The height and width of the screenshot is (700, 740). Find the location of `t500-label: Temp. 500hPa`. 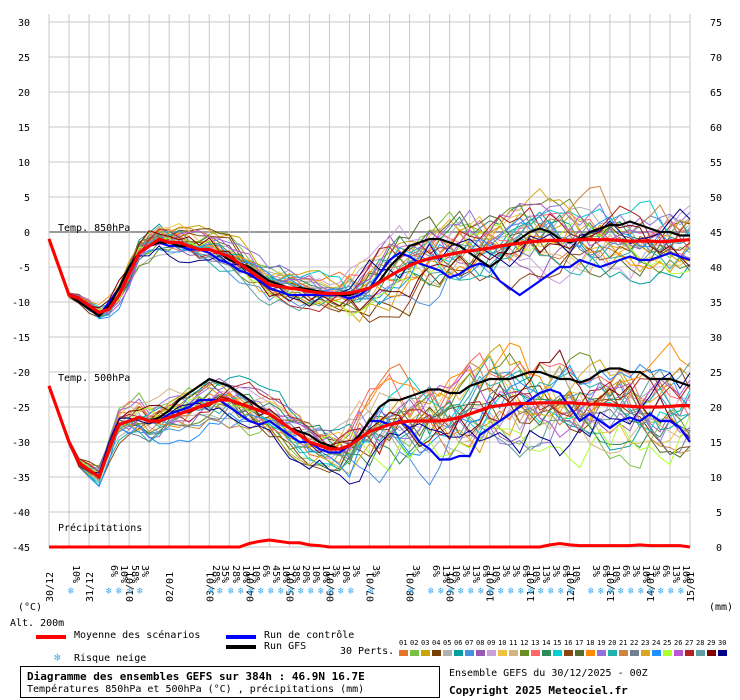

t500-label: Temp. 500hPa is located at coordinates (94, 378).